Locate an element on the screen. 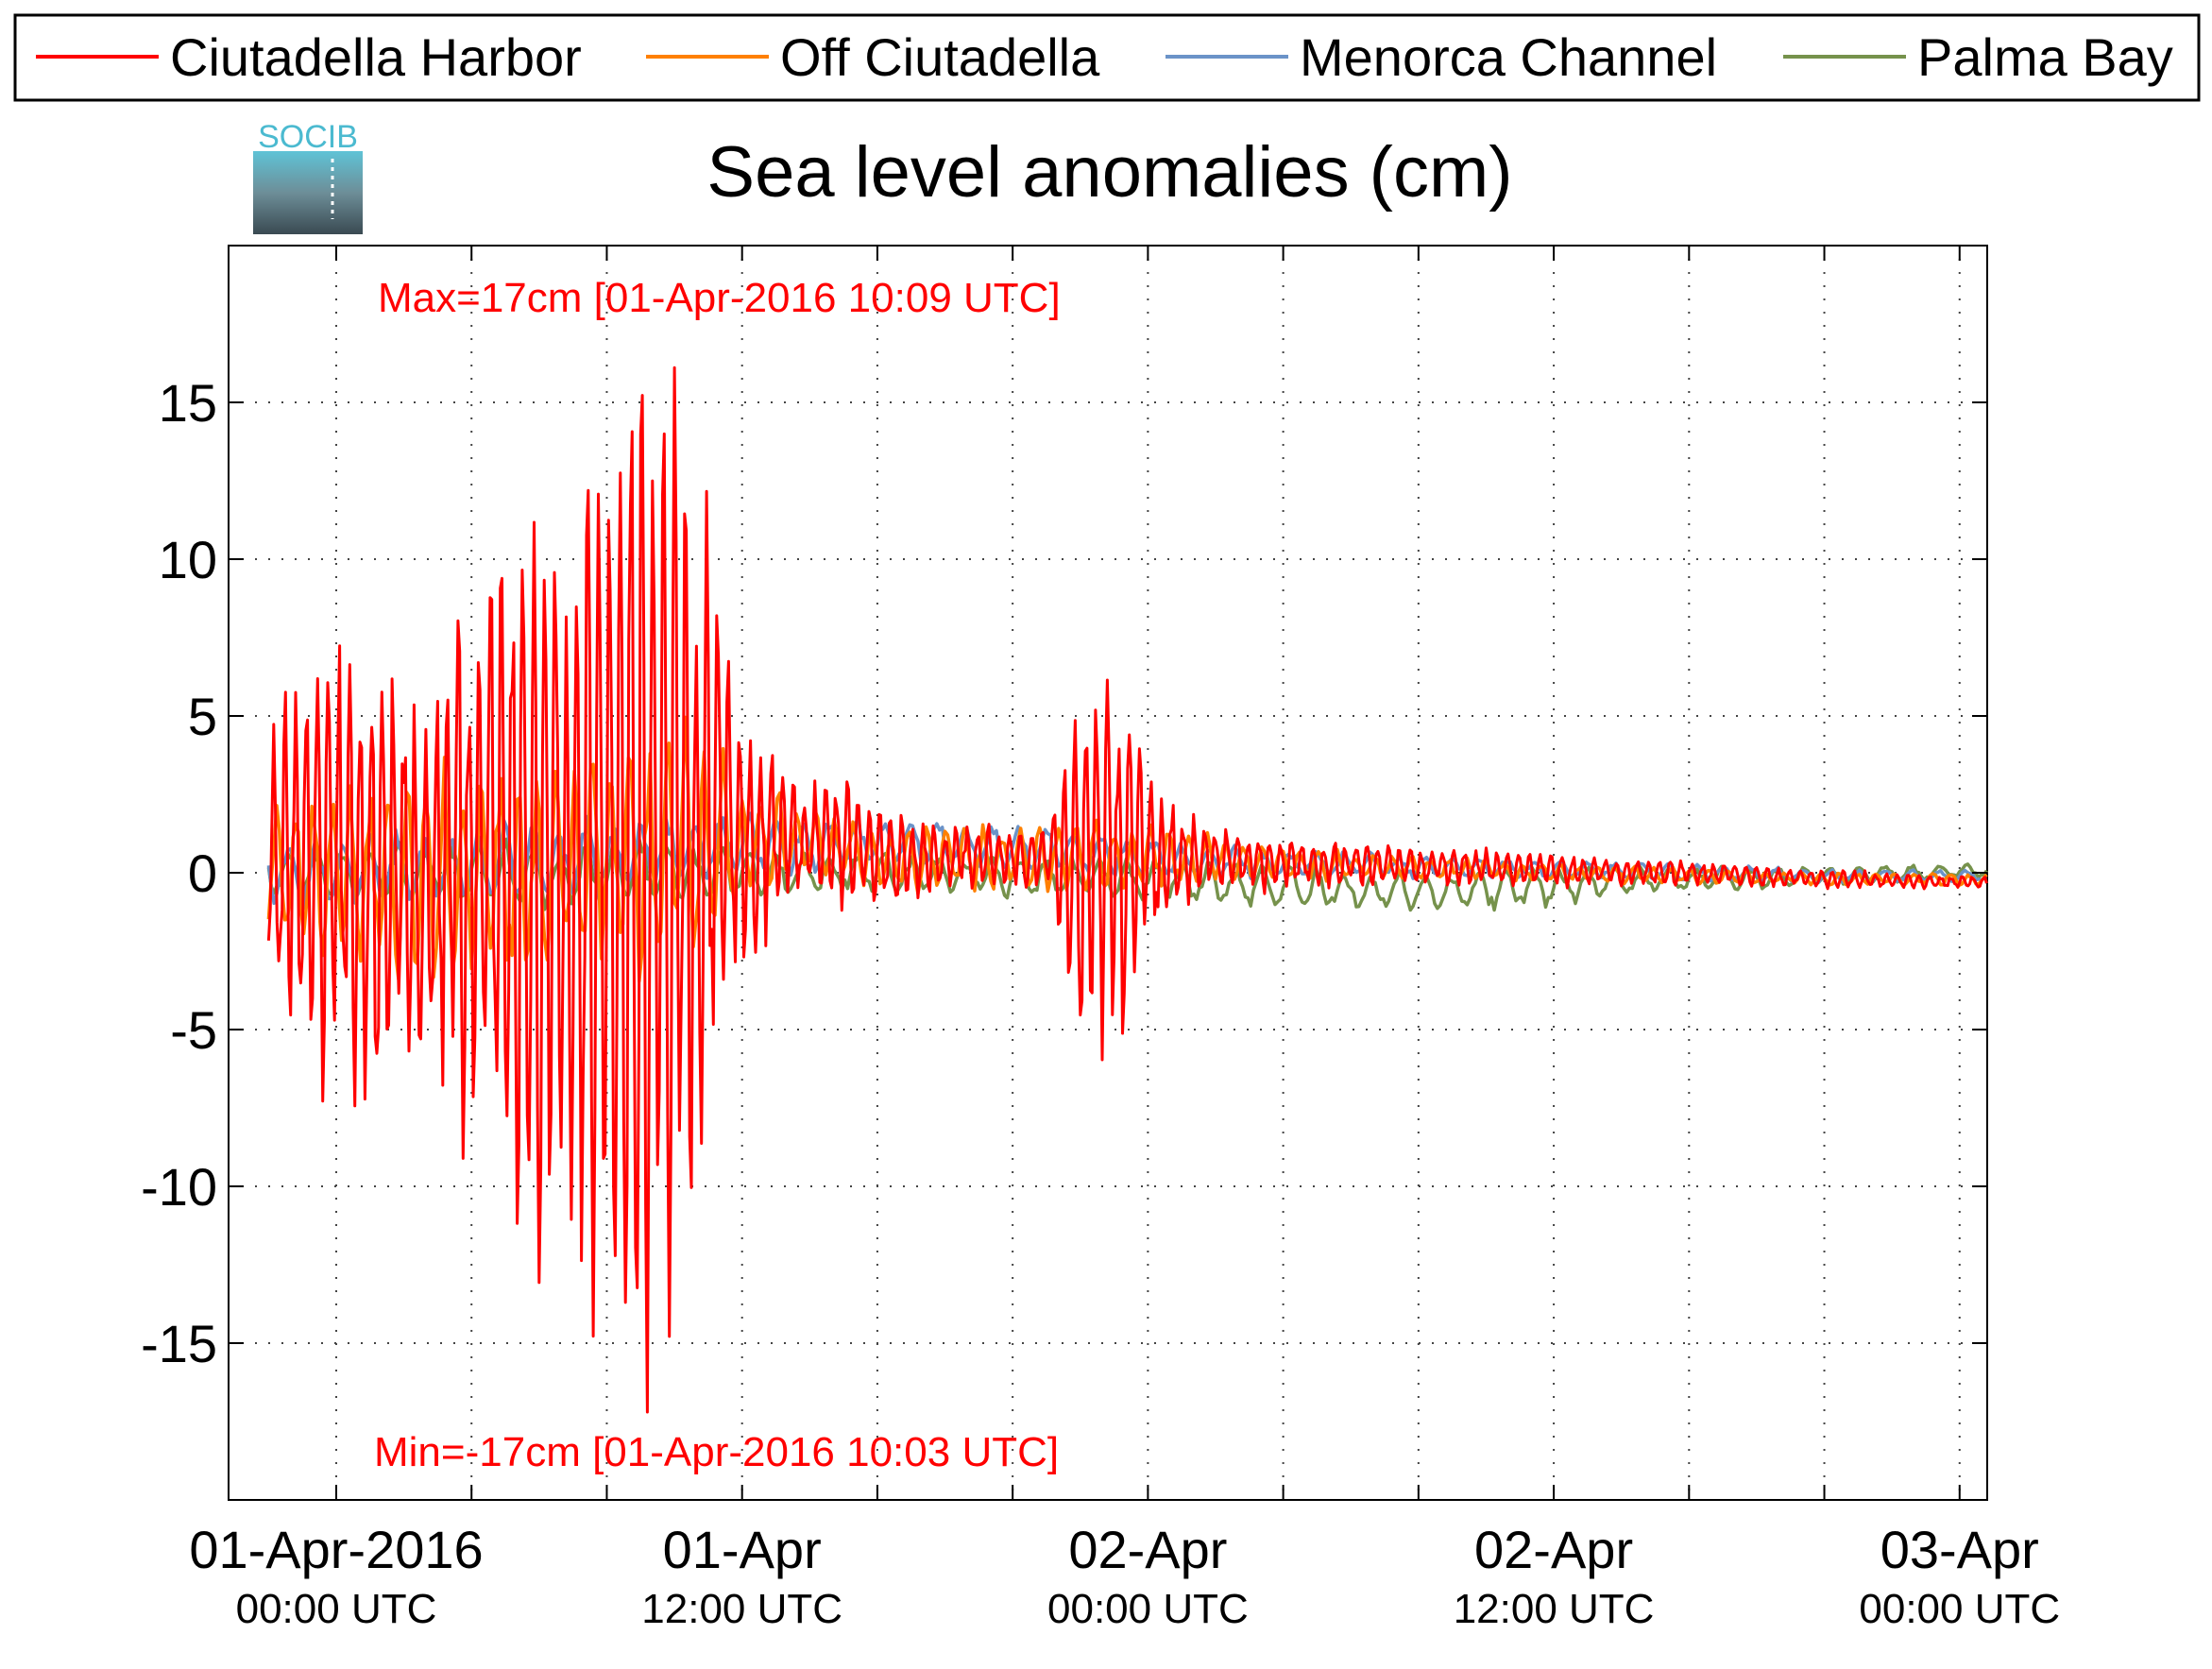  y-tick-label: -15 is located at coordinates (179, 1344).